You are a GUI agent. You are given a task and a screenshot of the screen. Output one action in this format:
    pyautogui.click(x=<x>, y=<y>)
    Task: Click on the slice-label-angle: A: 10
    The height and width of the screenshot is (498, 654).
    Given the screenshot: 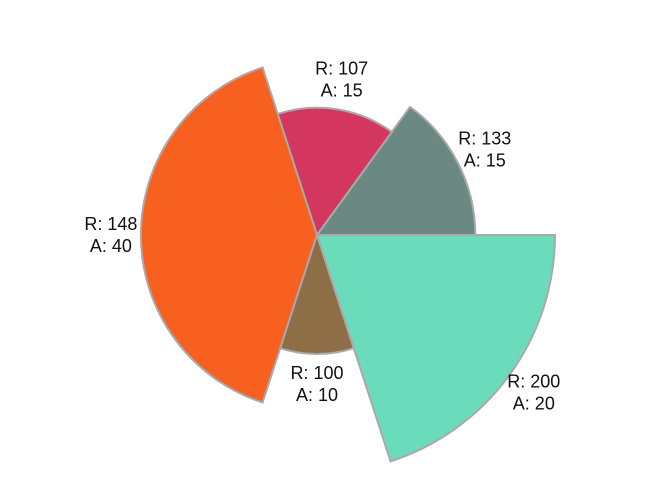 What is the action you would take?
    pyautogui.click(x=317, y=395)
    